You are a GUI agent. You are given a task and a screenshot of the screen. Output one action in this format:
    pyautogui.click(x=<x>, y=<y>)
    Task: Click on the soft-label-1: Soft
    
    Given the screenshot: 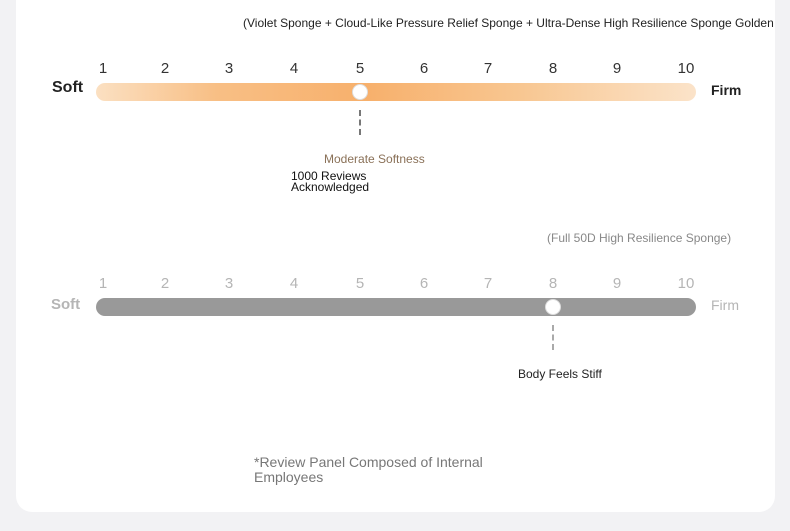 What is the action you would take?
    pyautogui.click(x=68, y=87)
    